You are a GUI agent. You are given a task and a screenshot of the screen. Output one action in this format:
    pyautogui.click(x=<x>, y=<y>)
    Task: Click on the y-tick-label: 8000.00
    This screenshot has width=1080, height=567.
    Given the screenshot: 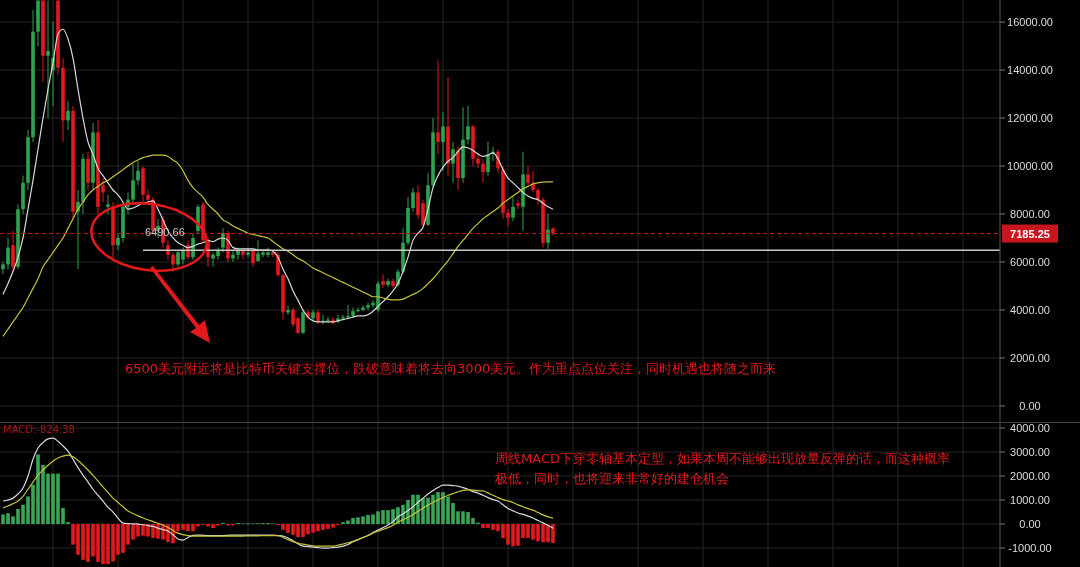 What is the action you would take?
    pyautogui.click(x=1030, y=214)
    